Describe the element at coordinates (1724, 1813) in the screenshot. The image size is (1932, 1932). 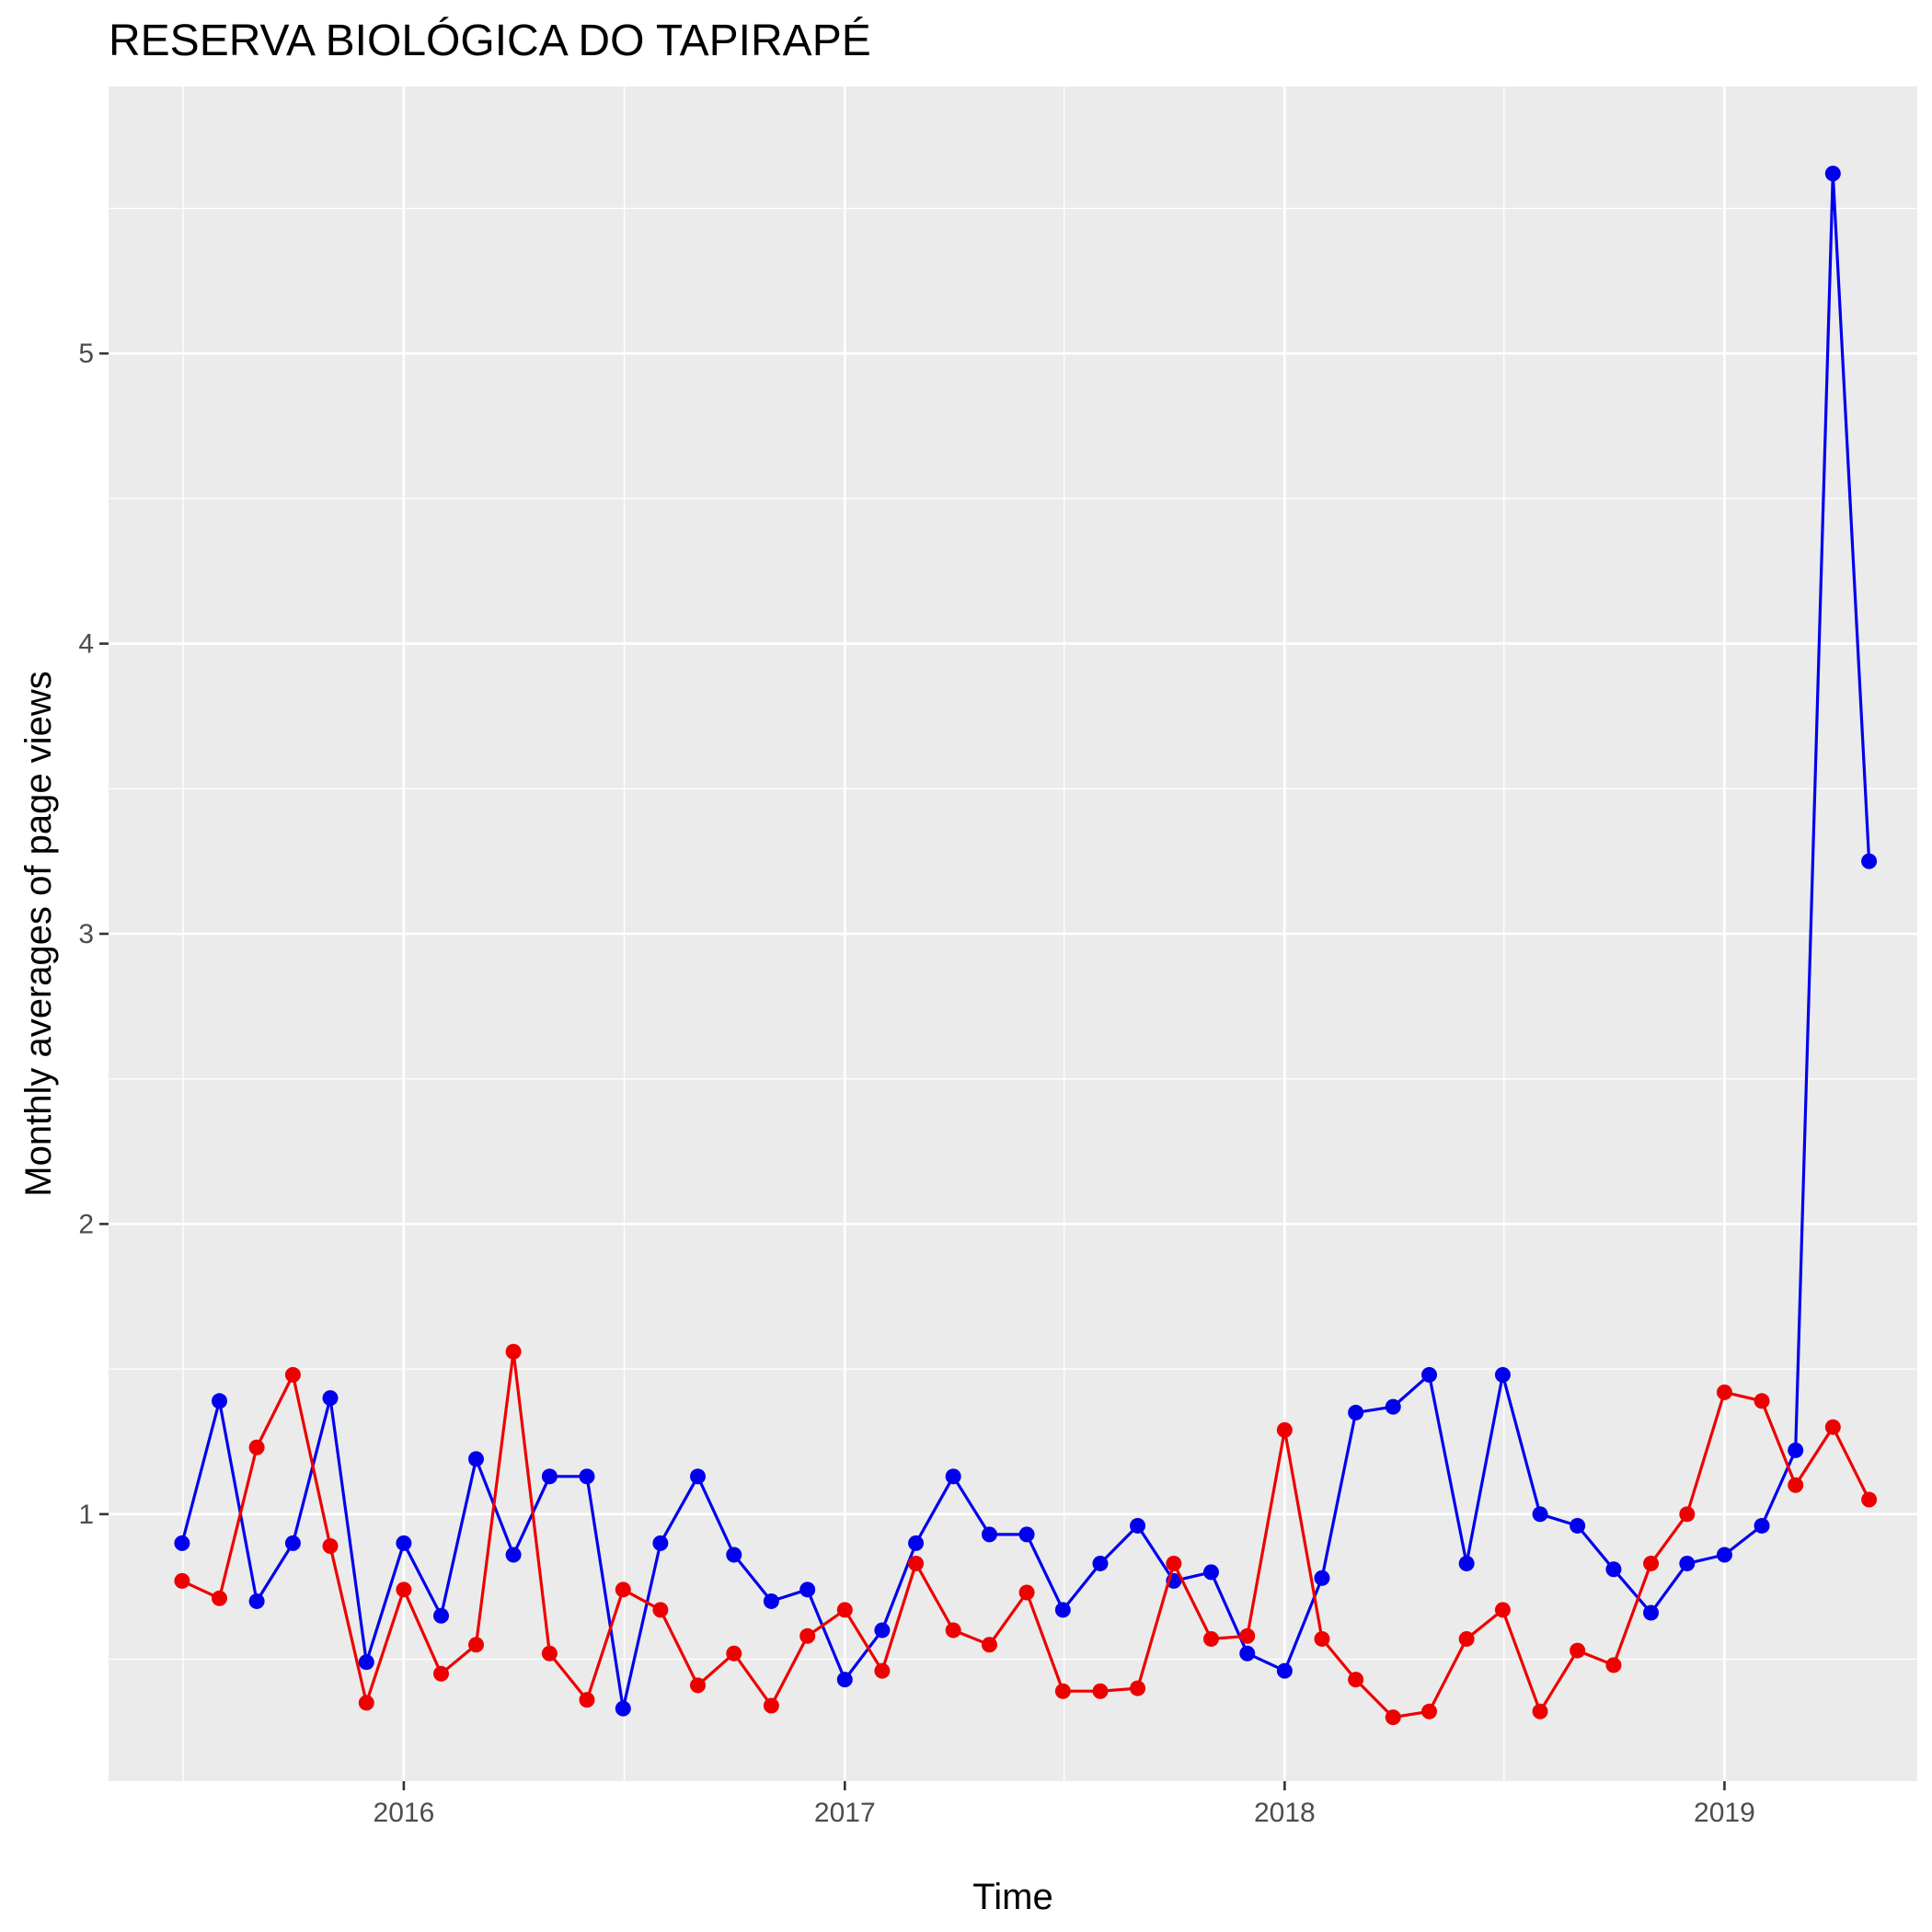
I see `x-tick-label: 2019` at that location.